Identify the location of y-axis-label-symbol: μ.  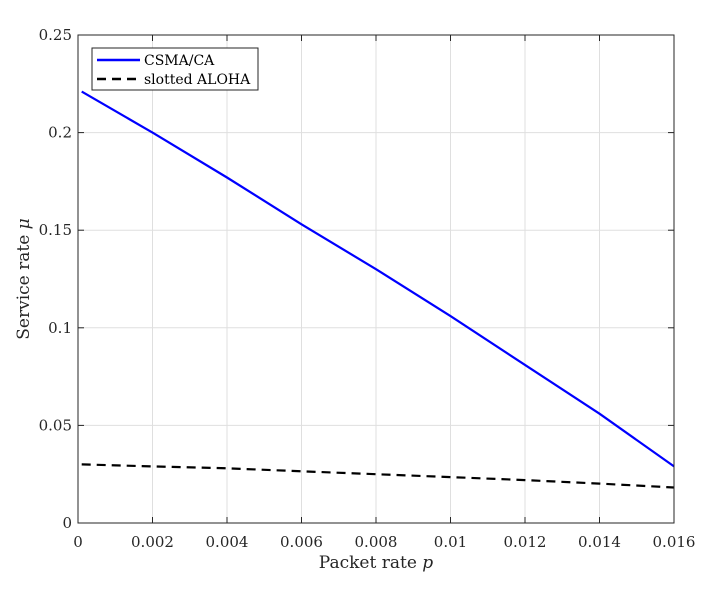
(24, 223).